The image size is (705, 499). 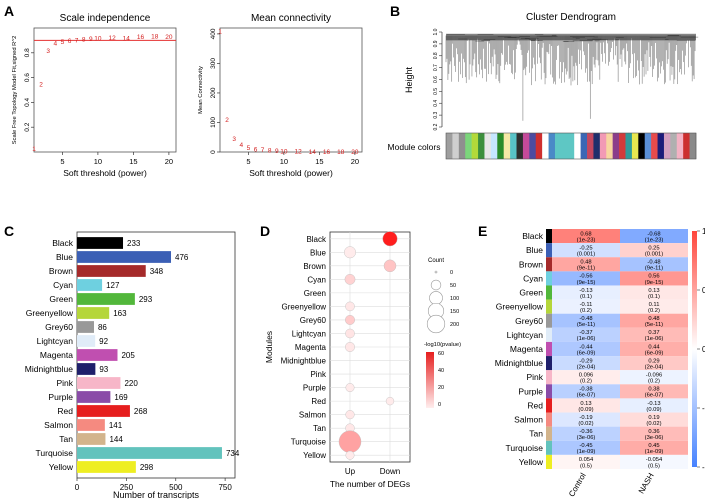 What do you see at coordinates (586, 466) in the screenshot?
I see `heatmap-cell-pvalue: (0.5)` at bounding box center [586, 466].